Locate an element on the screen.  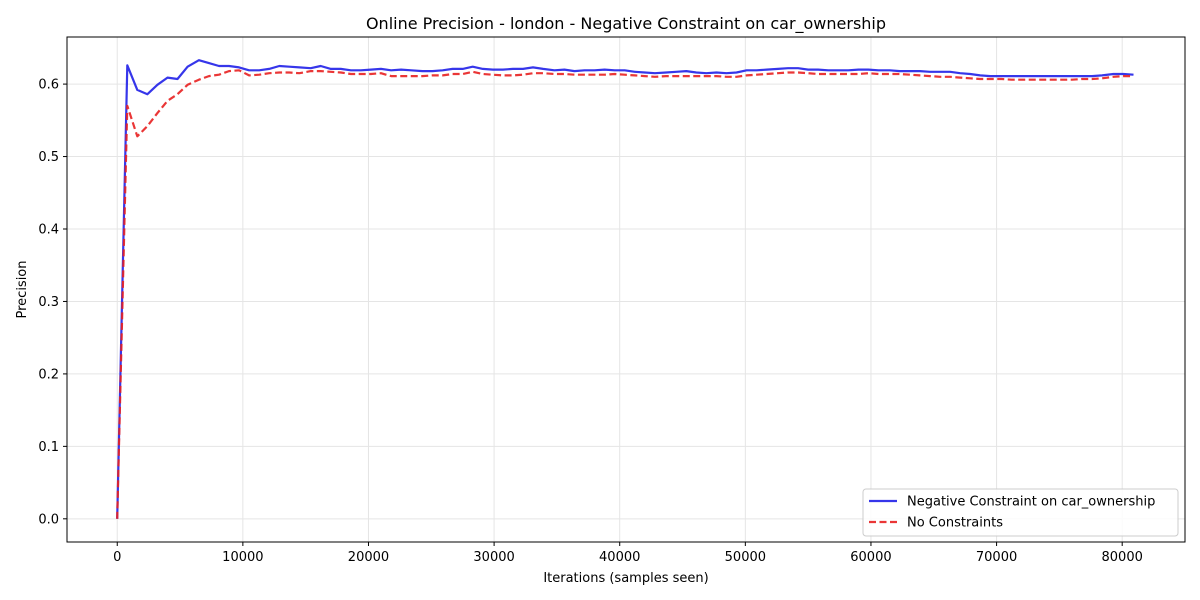
y-axis-label: Precision is located at coordinates (22, 289).